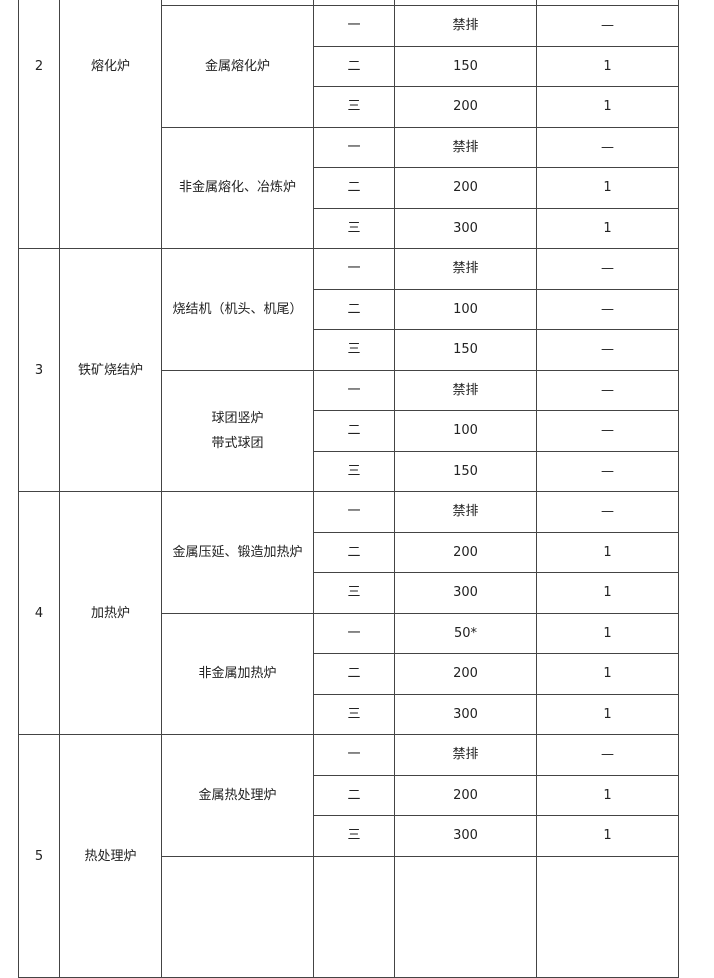 This screenshot has width=714, height=978. What do you see at coordinates (110, 124) in the screenshot?
I see `furnace-type: 熔化炉` at bounding box center [110, 124].